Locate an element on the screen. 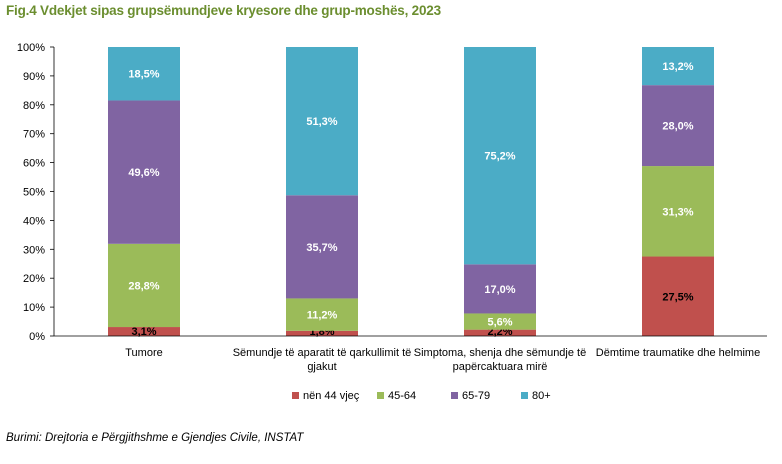  data-label: 27,5% is located at coordinates (677, 297).